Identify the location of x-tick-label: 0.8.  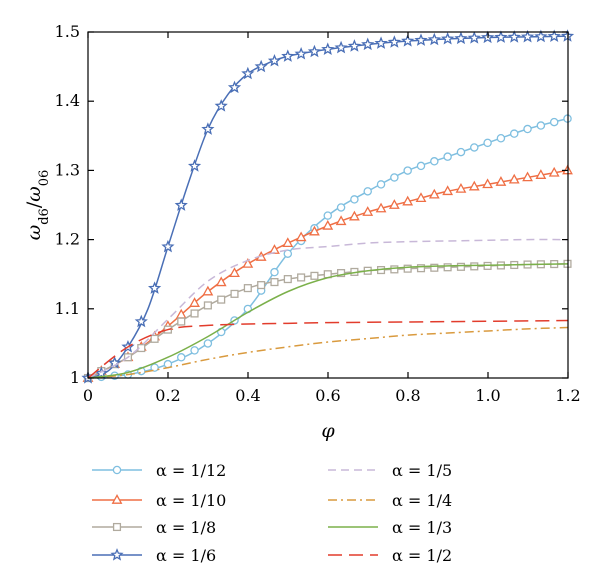
(407, 395).